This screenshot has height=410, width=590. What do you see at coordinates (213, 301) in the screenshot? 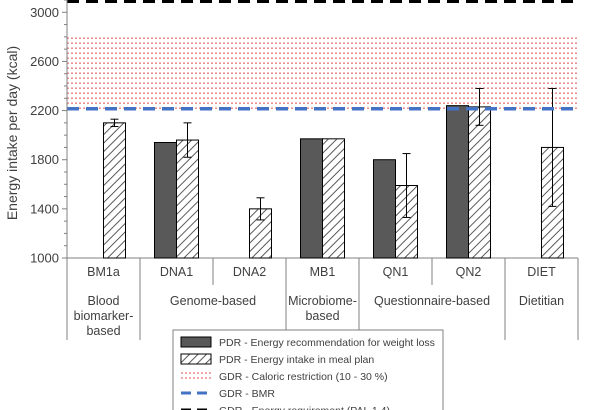
I see `group-label: Genome-based` at bounding box center [213, 301].